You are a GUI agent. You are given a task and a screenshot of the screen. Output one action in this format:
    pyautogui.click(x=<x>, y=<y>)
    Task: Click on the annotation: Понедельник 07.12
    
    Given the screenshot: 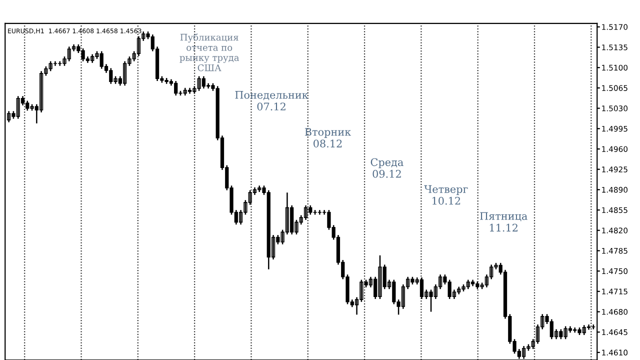 What is the action you would take?
    pyautogui.click(x=271, y=100)
    